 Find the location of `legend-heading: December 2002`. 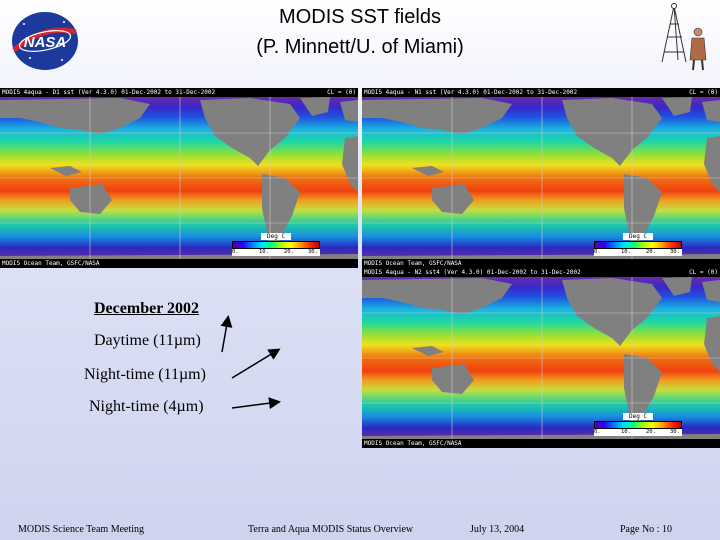

legend-heading: December 2002 is located at coordinates (146, 308).